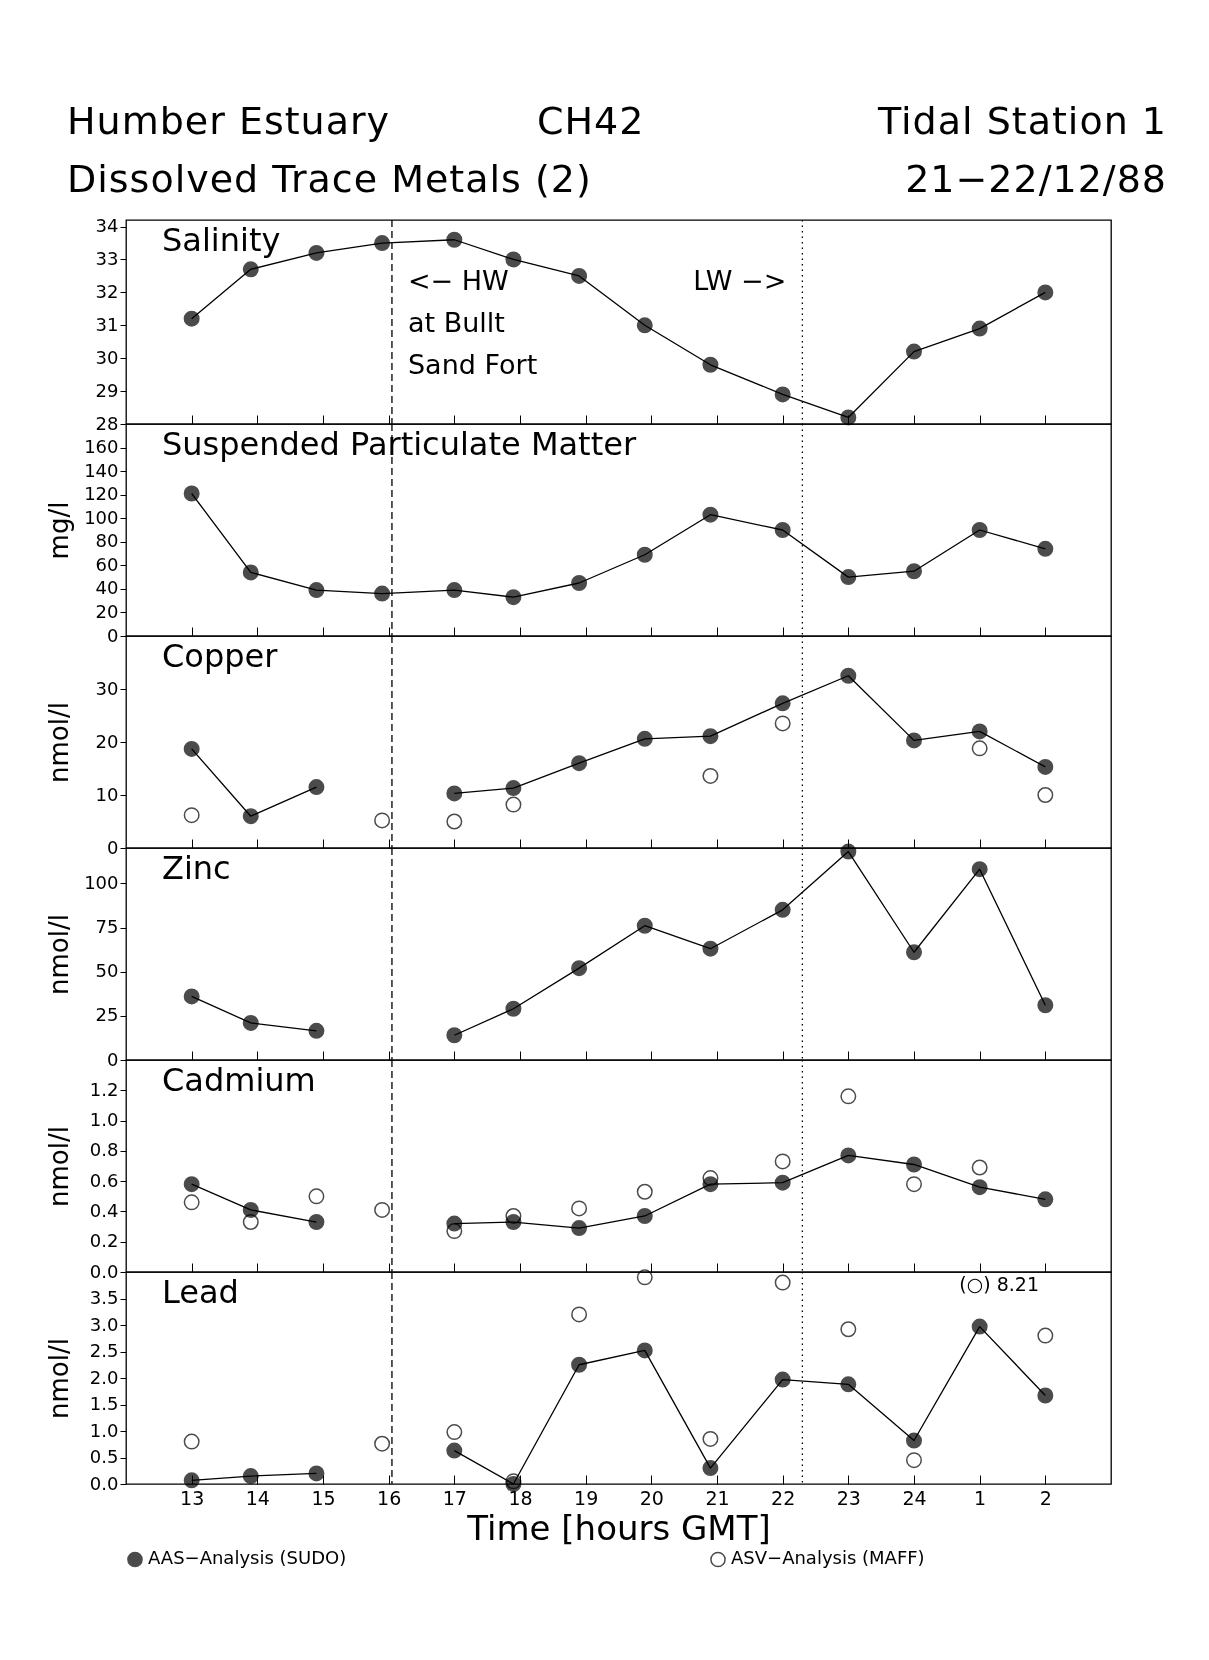  Describe the element at coordinates (107, 971) in the screenshot. I see `y-tick-label: 50` at that location.